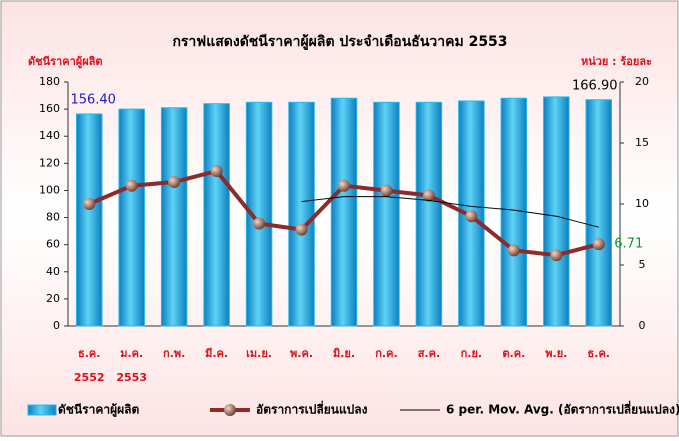 Image resolution: width=679 pixels, height=441 pixels. Describe the element at coordinates (642, 81) in the screenshot. I see `y2-tick-label: 20` at that location.